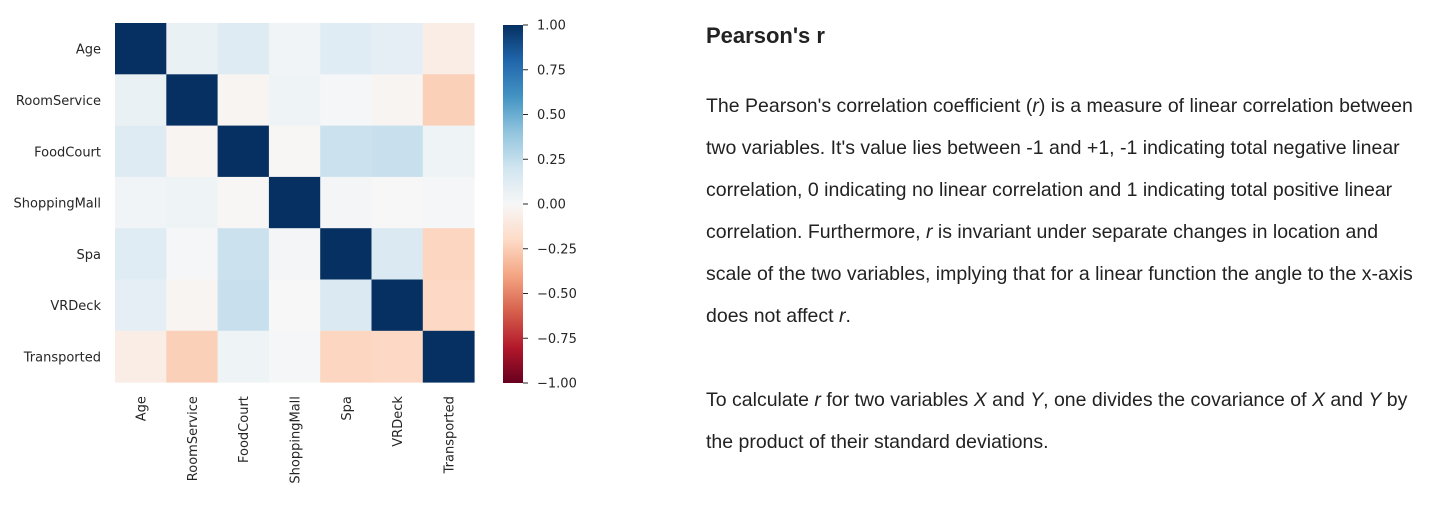 Image resolution: width=1440 pixels, height=505 pixels. Describe the element at coordinates (449, 435) in the screenshot. I see `column-label: Transported` at that location.